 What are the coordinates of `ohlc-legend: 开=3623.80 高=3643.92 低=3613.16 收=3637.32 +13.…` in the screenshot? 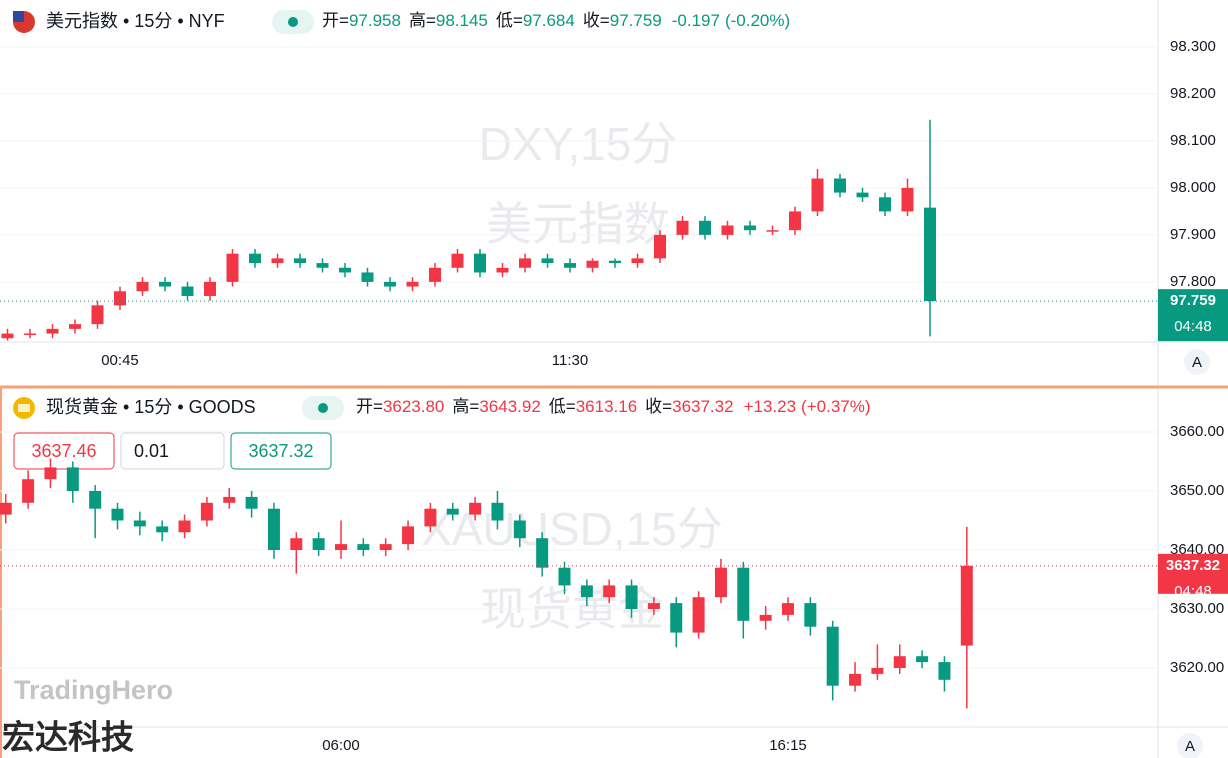 It's located at (613, 406).